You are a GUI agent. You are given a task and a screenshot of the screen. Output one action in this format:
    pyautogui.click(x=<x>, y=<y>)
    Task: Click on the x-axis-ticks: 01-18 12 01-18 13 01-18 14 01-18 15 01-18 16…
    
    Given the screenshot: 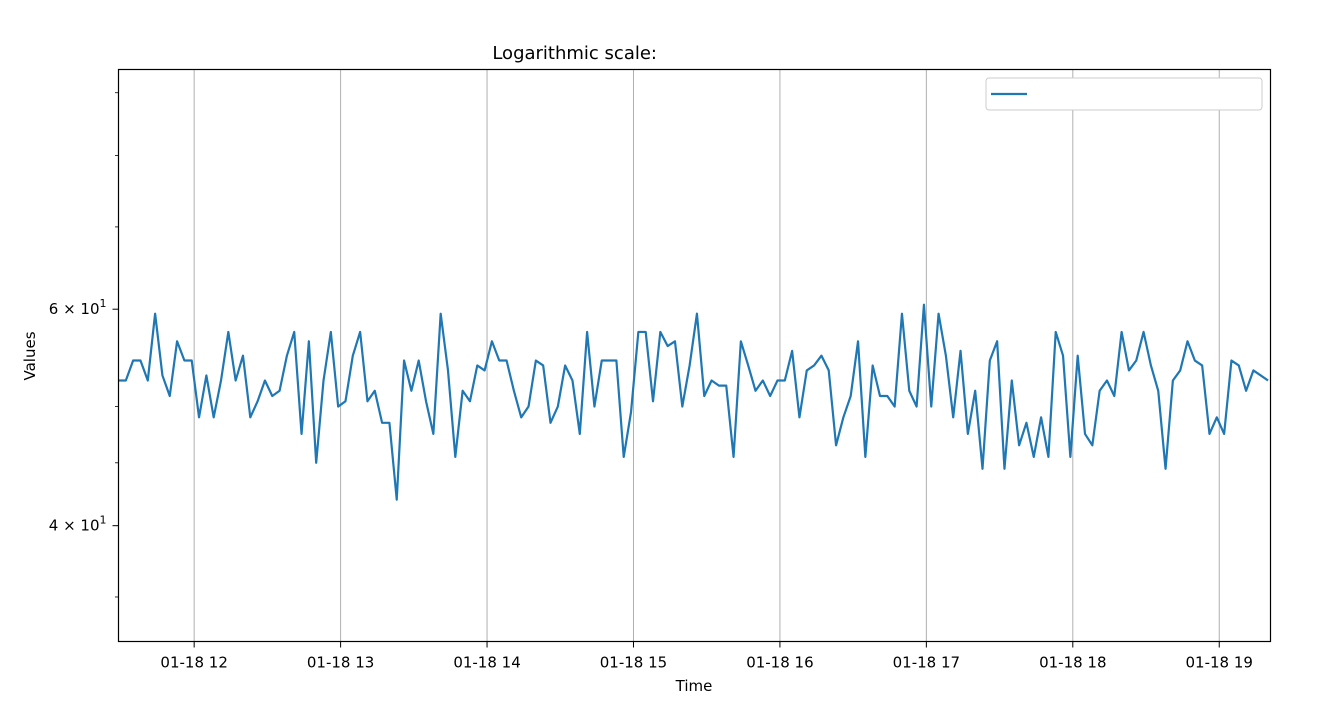 What is the action you would take?
    pyautogui.click(x=706, y=656)
    